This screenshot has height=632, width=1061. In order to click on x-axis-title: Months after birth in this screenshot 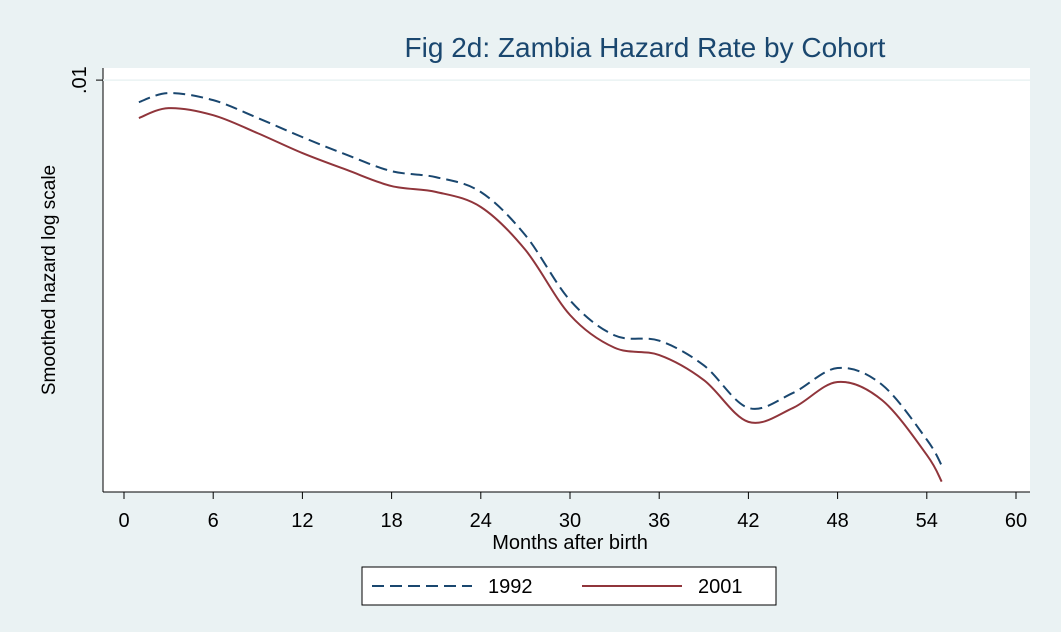, I will do `click(570, 543)`.